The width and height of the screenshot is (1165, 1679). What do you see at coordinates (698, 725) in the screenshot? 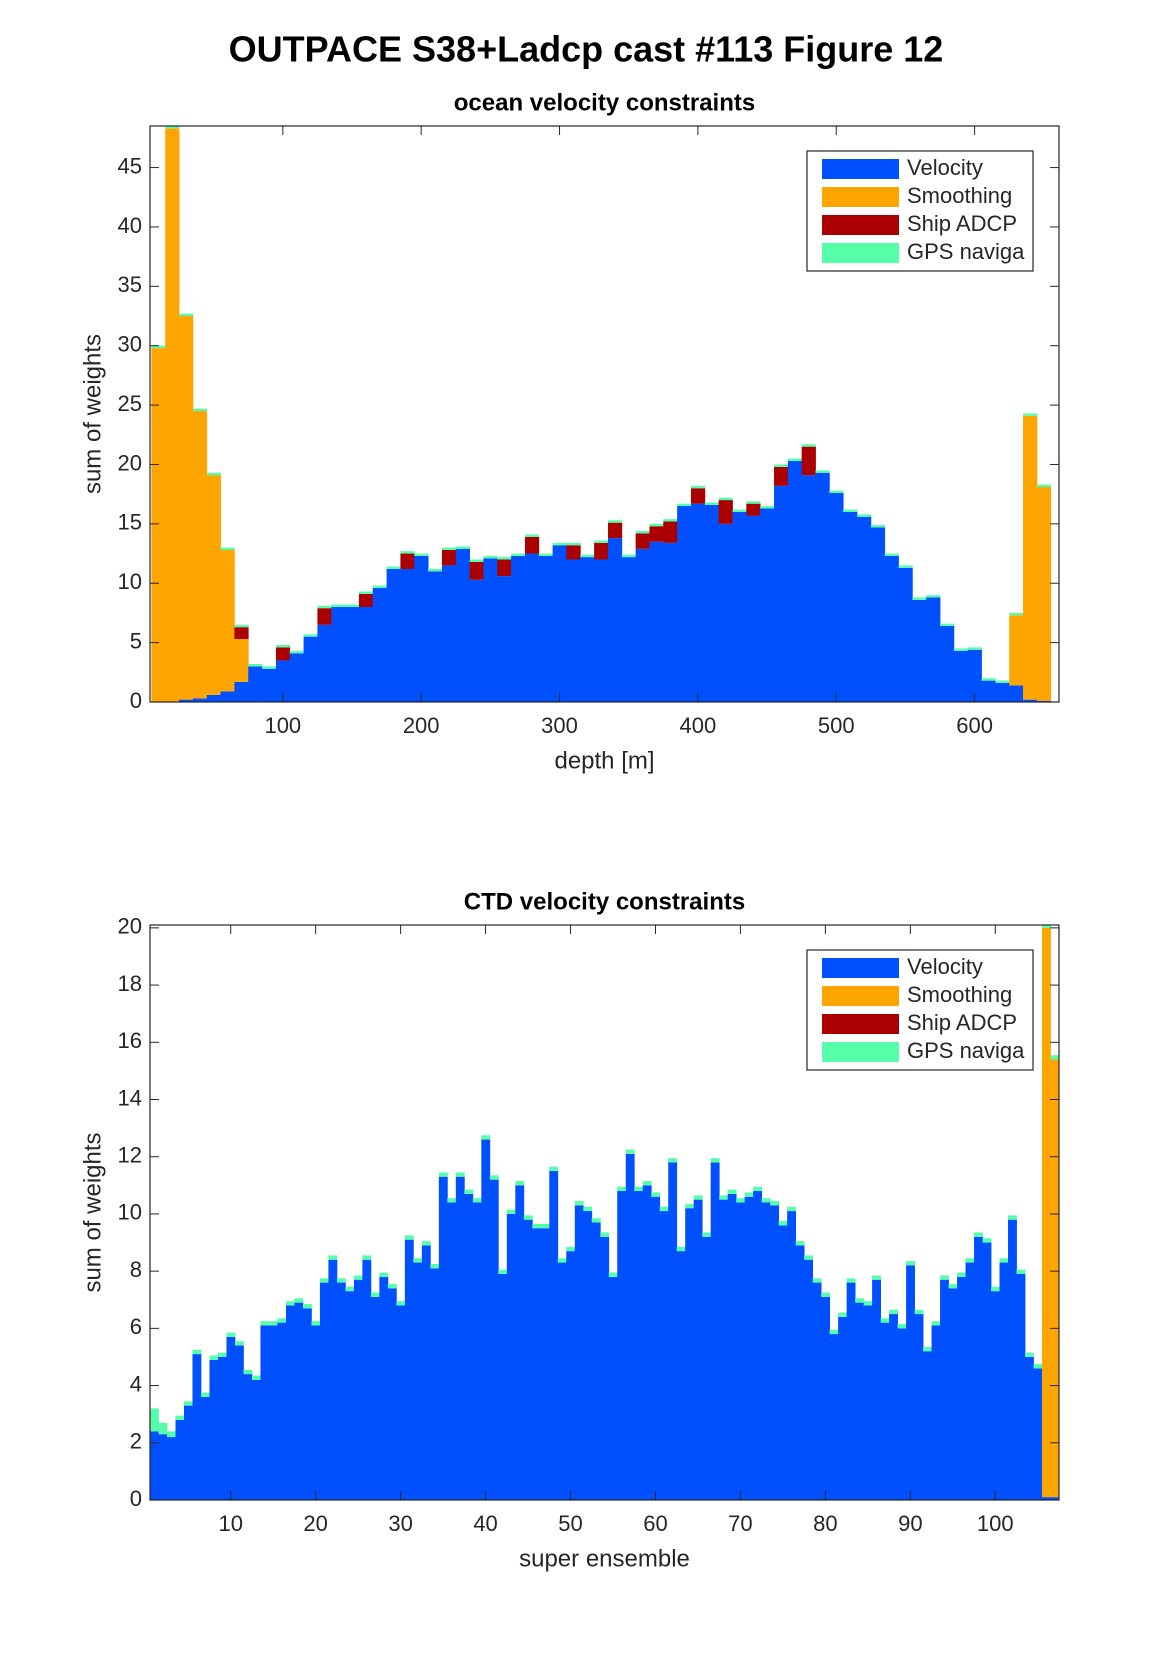
I see `x-tick-label: 400` at bounding box center [698, 725].